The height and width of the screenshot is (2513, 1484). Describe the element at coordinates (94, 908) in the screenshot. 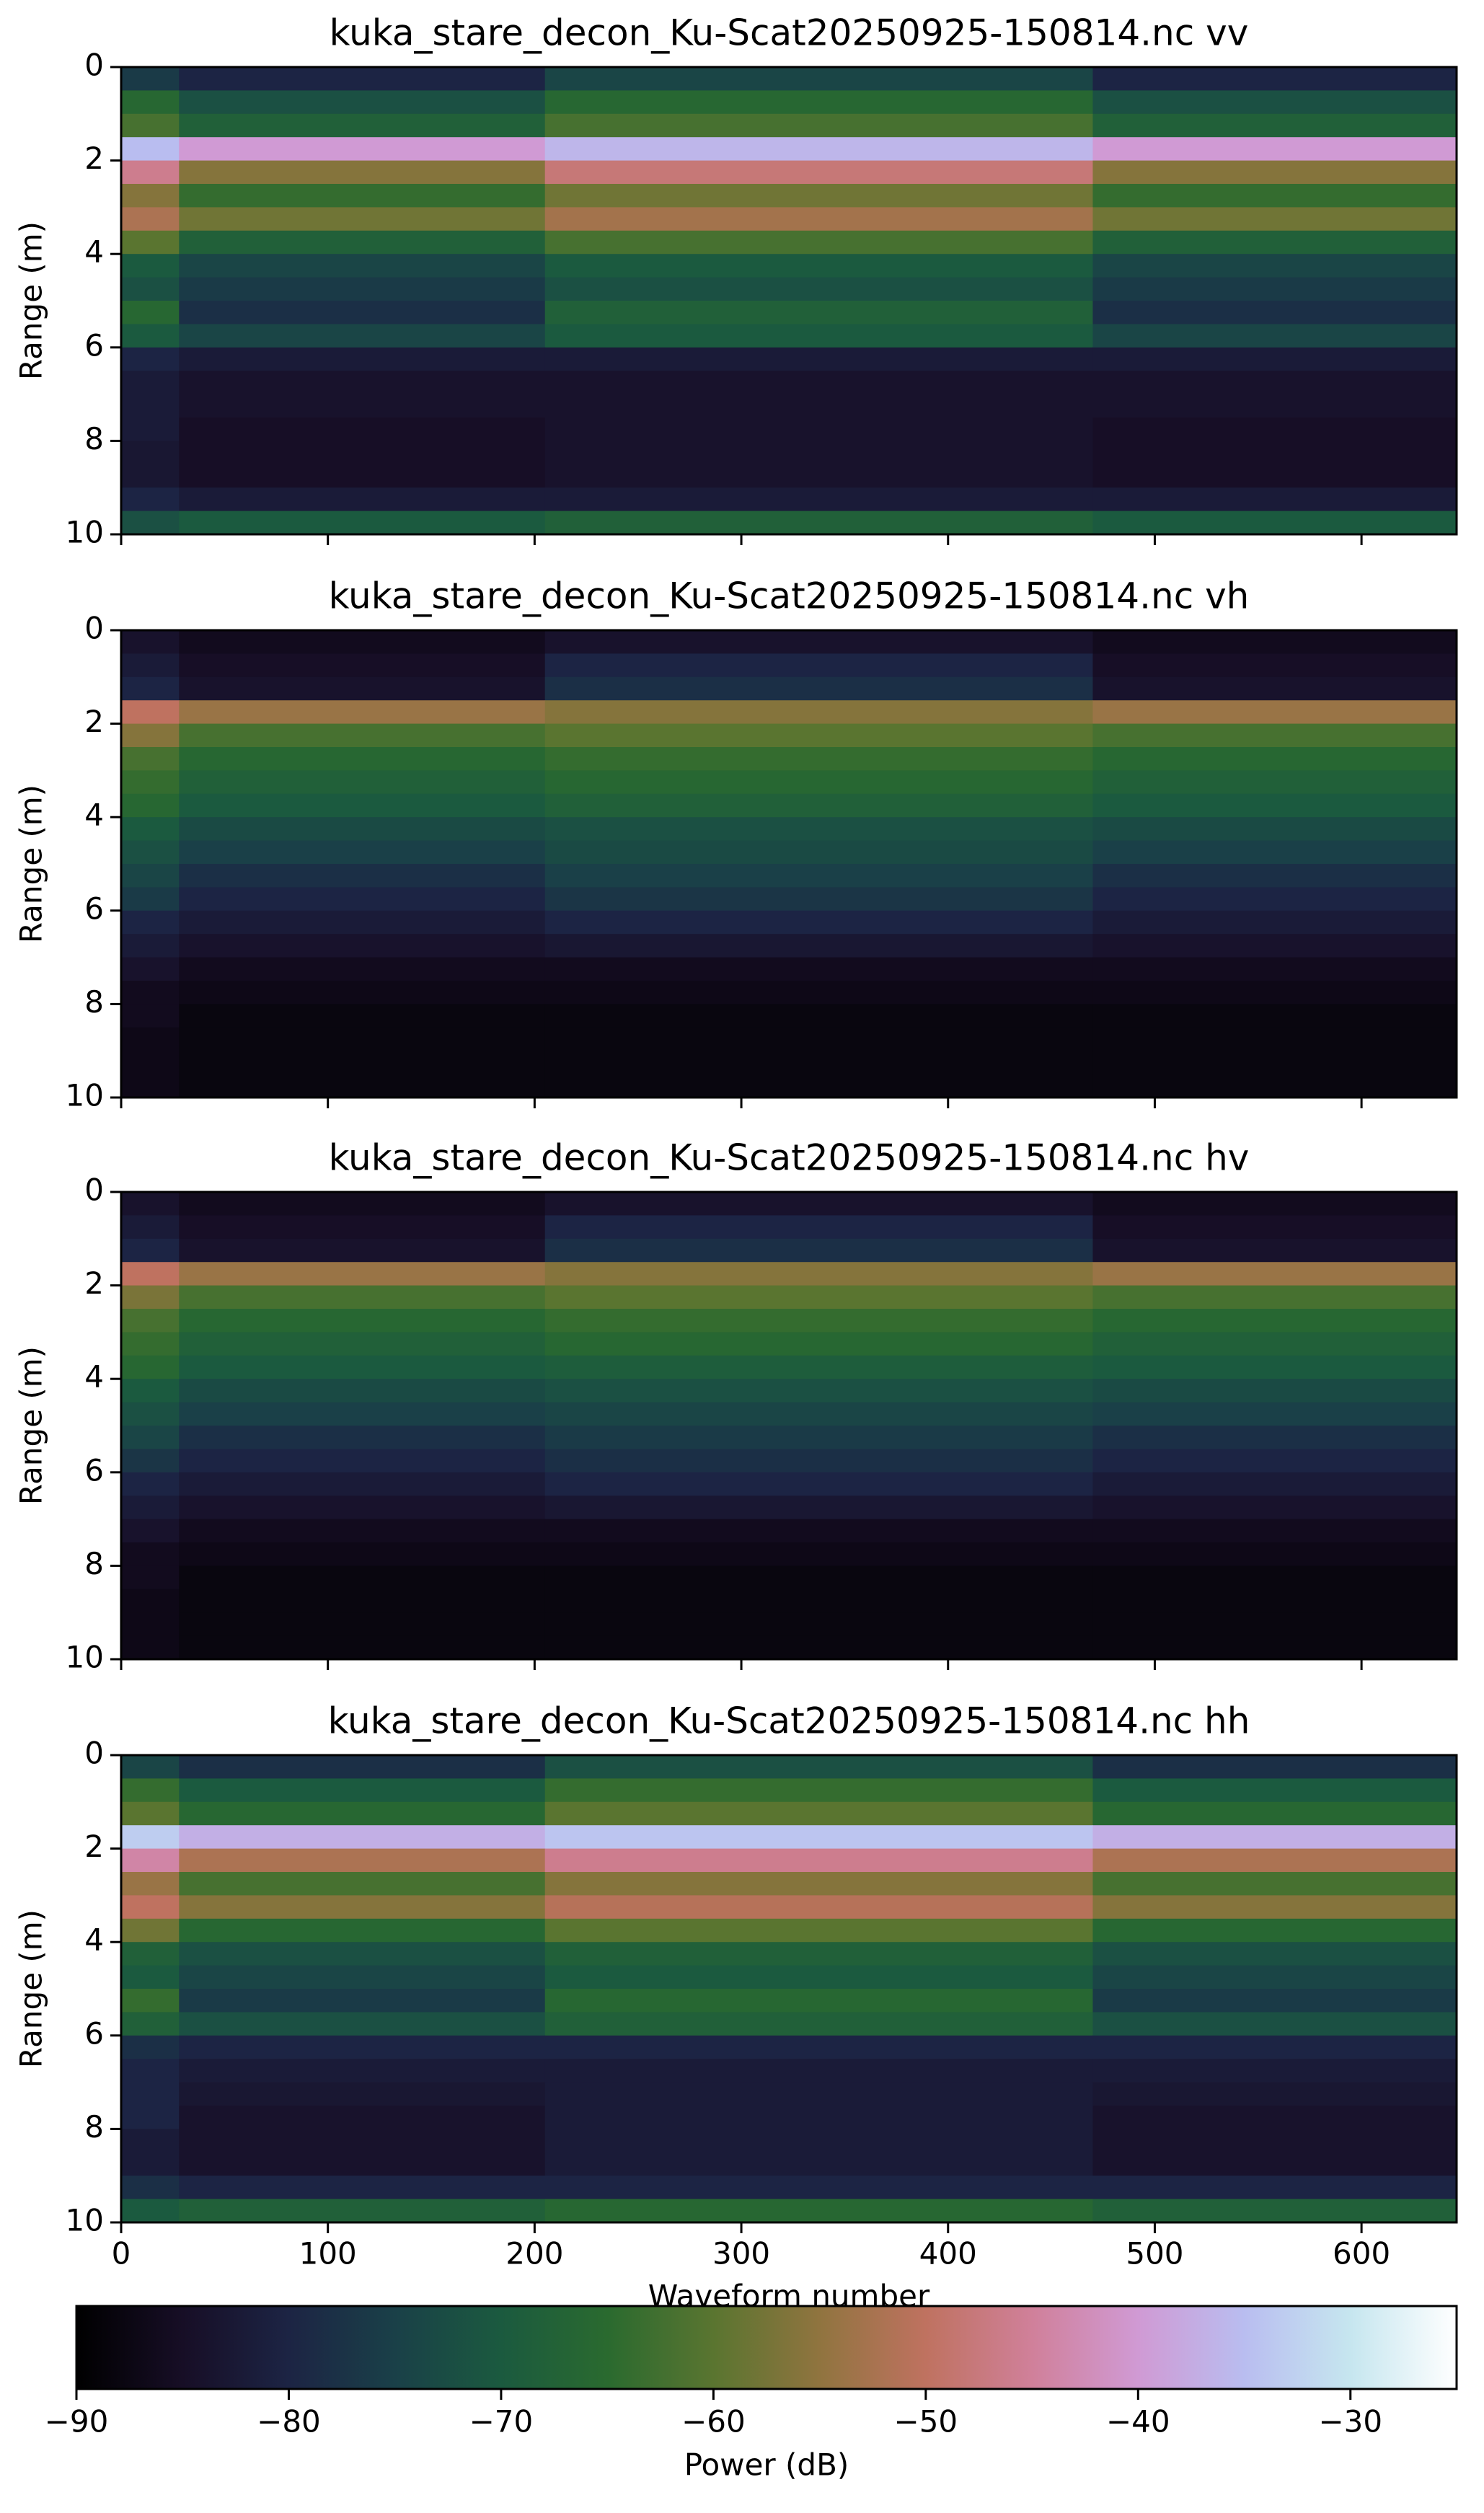

I see `y-tick-label: 6` at that location.